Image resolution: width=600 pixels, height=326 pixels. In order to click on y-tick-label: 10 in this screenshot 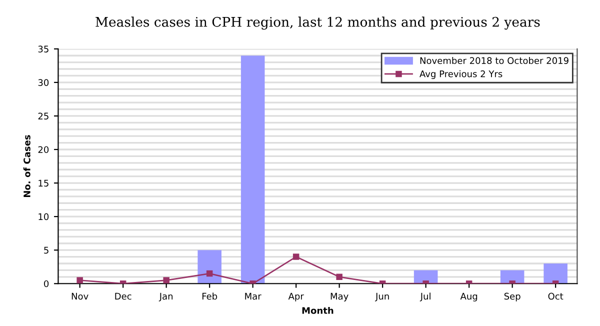, I will do `click(43, 216)`.